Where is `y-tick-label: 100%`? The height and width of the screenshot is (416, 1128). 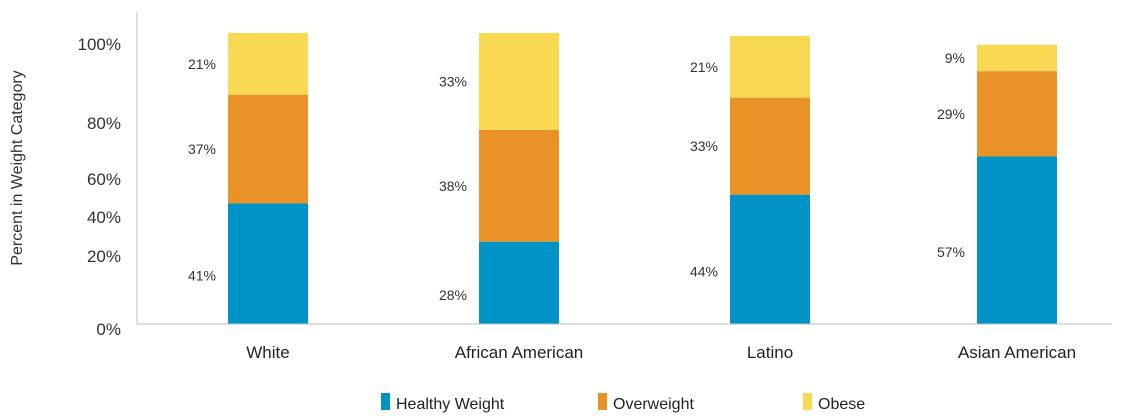 y-tick-label: 100% is located at coordinates (99, 44).